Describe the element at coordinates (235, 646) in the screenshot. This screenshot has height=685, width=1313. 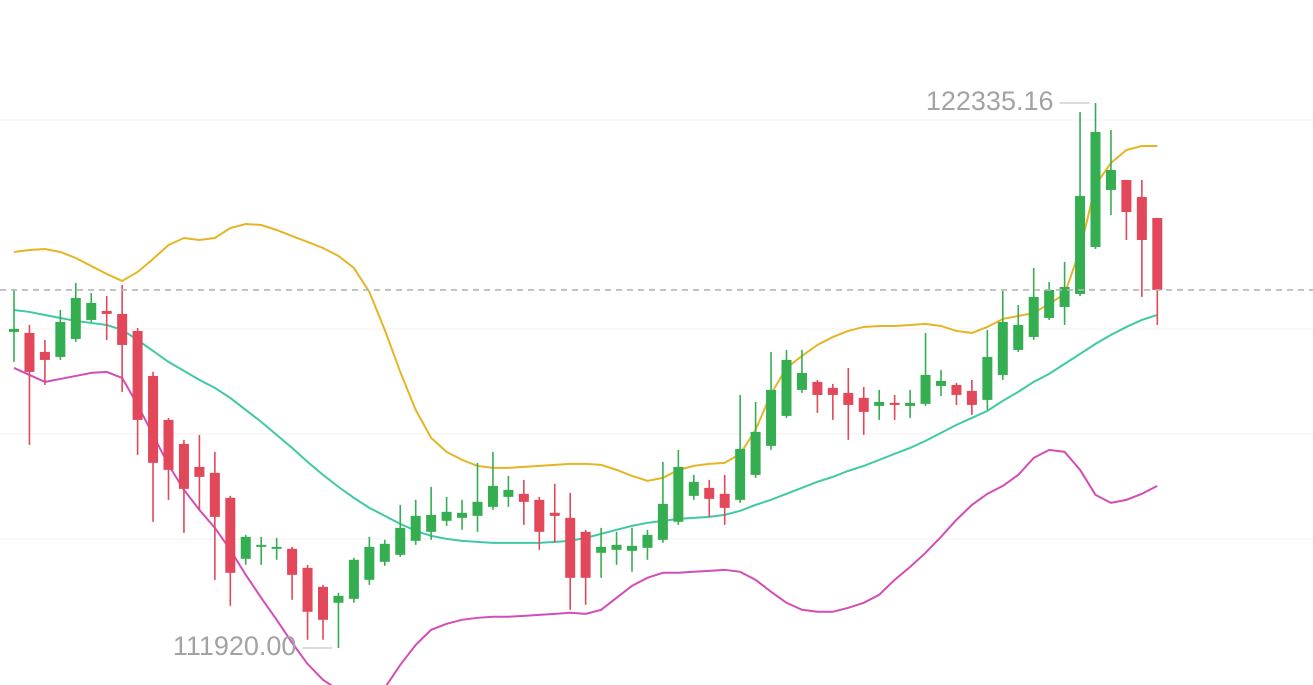
I see `annotation-label: 111920.00` at that location.